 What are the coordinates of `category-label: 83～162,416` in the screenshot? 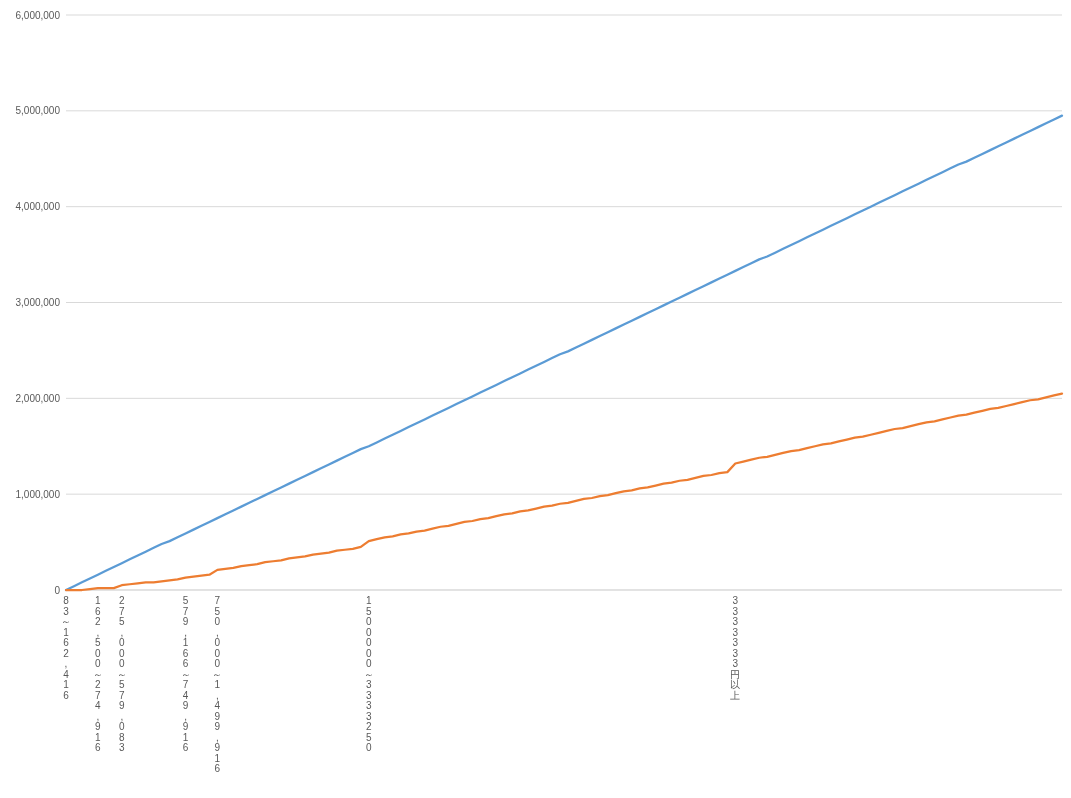 It's located at (66, 648).